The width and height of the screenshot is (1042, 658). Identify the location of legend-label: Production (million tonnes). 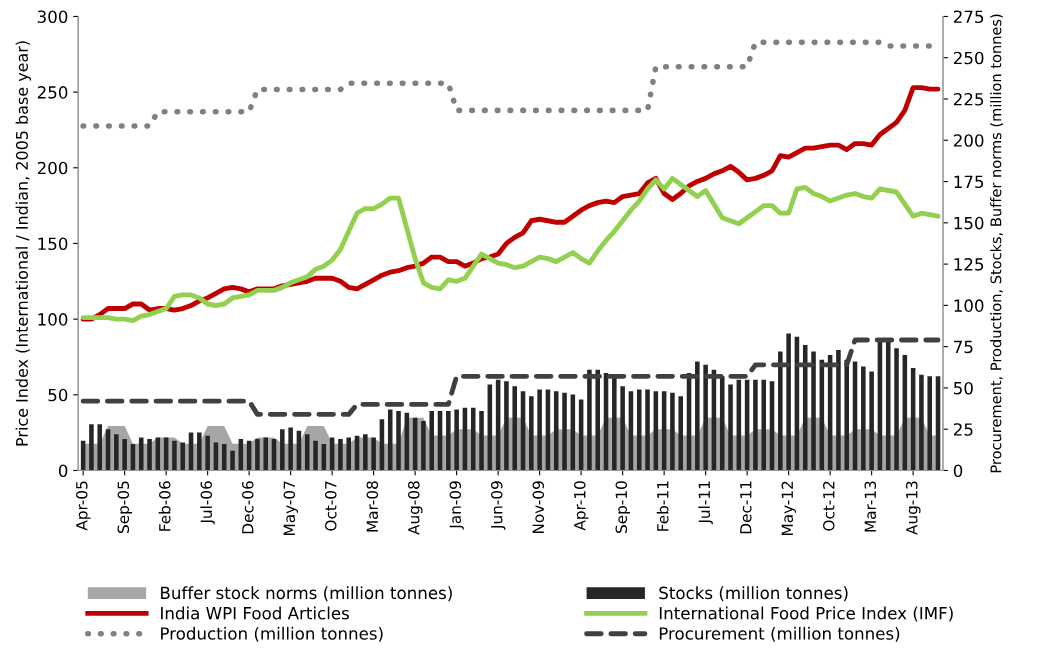
(272, 634).